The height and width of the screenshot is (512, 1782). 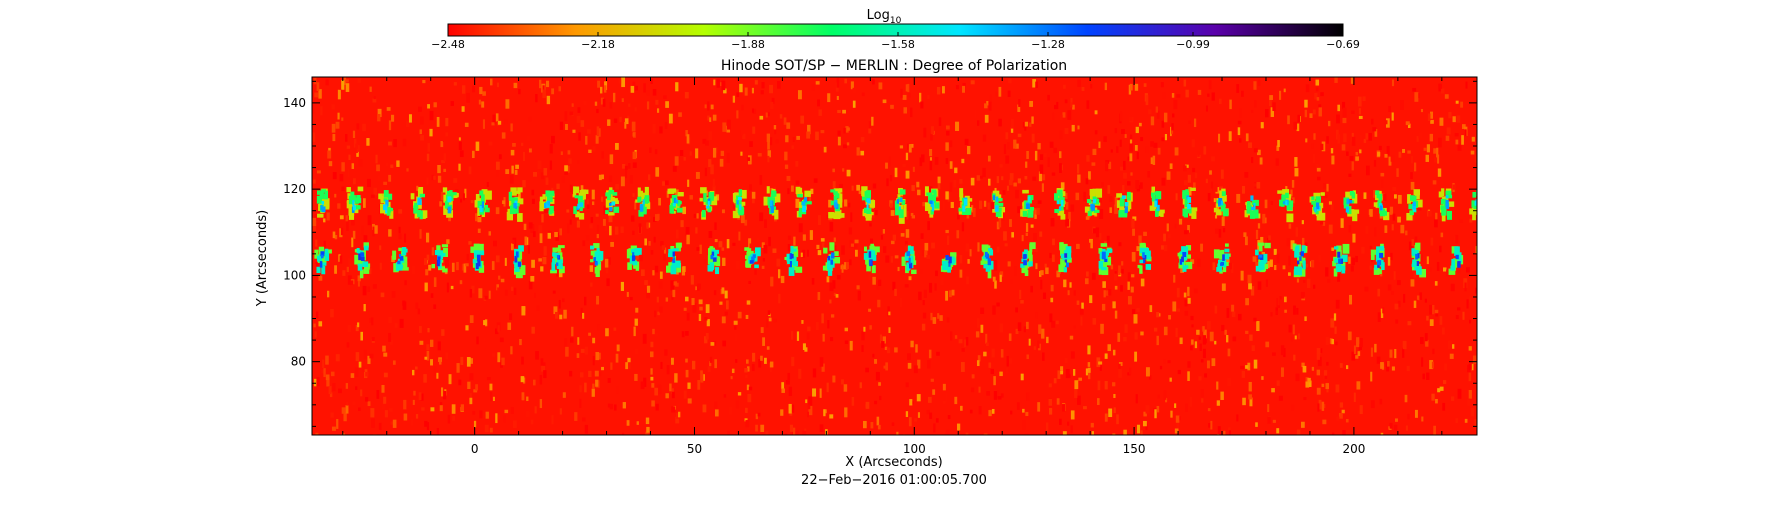 I want to click on x-tick-label: 50, so click(x=694, y=449).